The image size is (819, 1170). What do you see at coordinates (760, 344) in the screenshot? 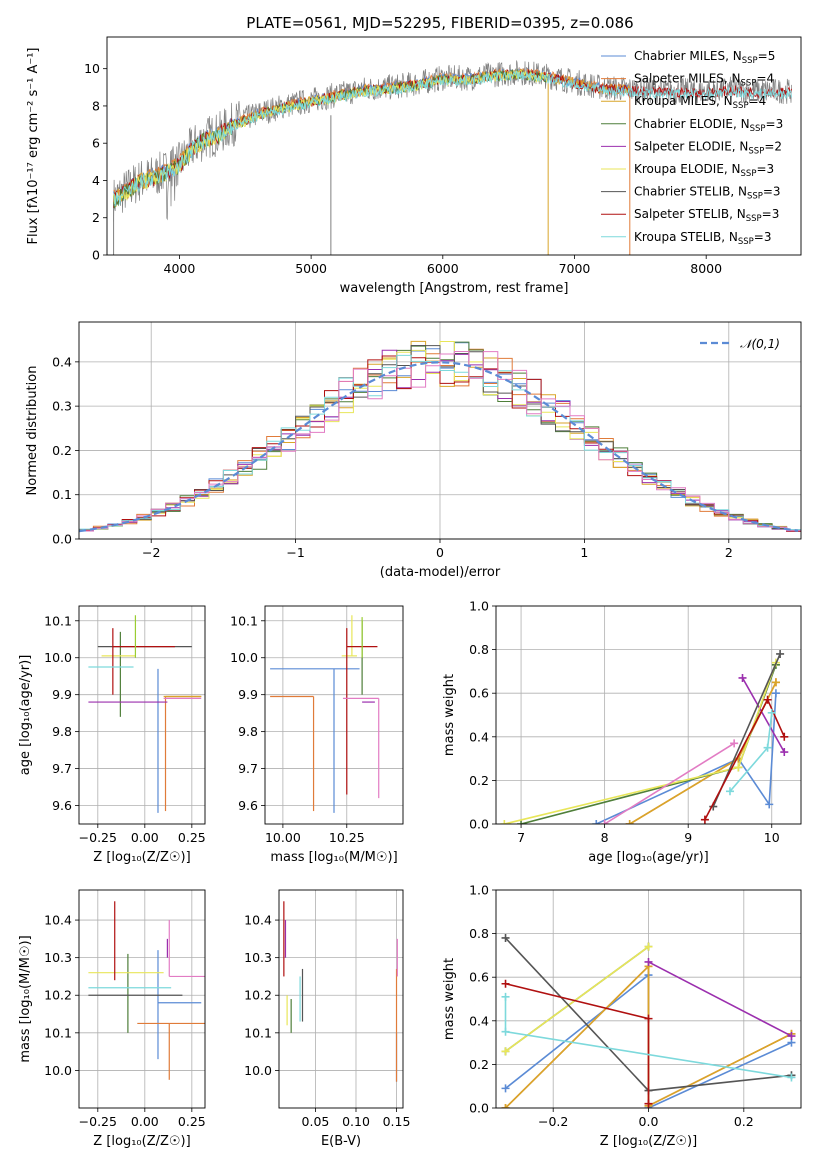
I see `legend-label: 𝒩(0,1)` at bounding box center [760, 344].